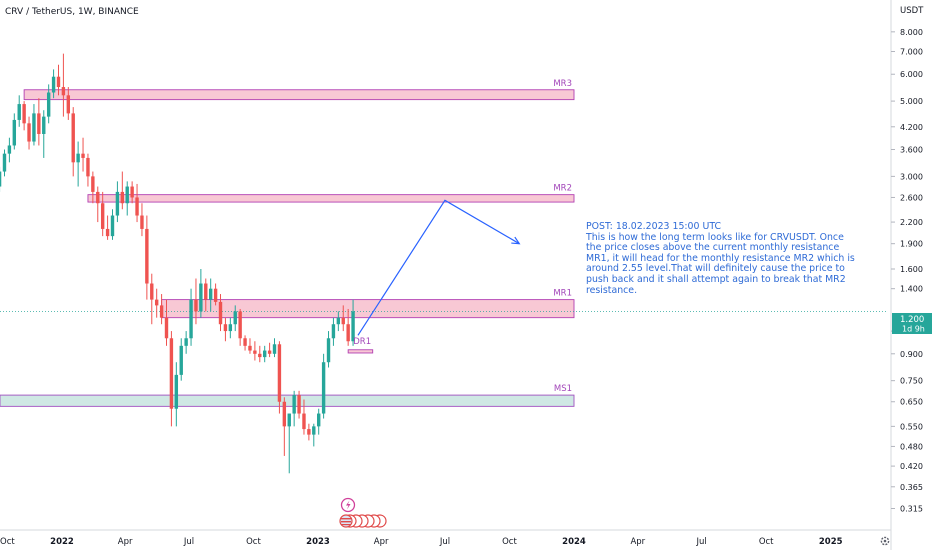 The image size is (932, 550). What do you see at coordinates (831, 542) in the screenshot?
I see `time-tick-label: 2025` at bounding box center [831, 542].